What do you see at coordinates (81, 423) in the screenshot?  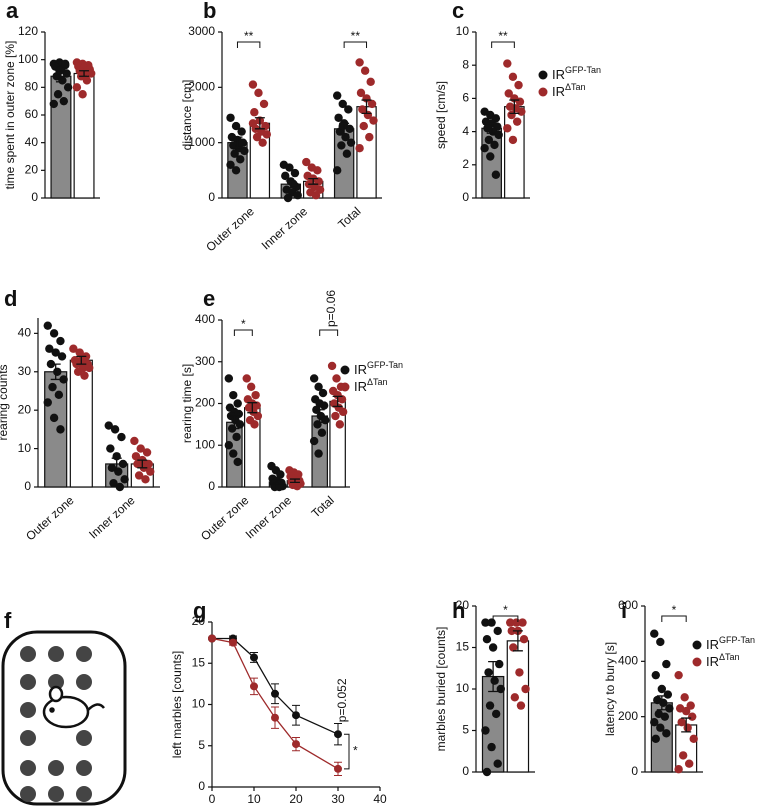 I see `bar` at bounding box center [81, 423].